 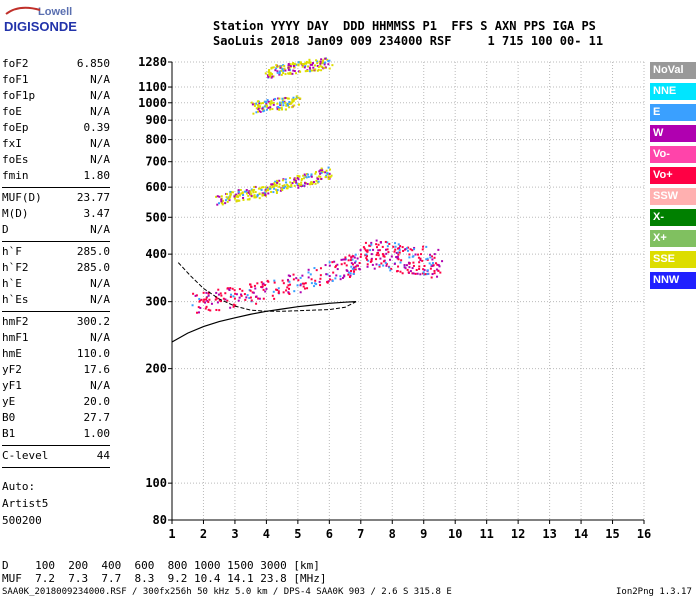 I want to click on param-row: M(D) 3.47, so click(x=56, y=215).